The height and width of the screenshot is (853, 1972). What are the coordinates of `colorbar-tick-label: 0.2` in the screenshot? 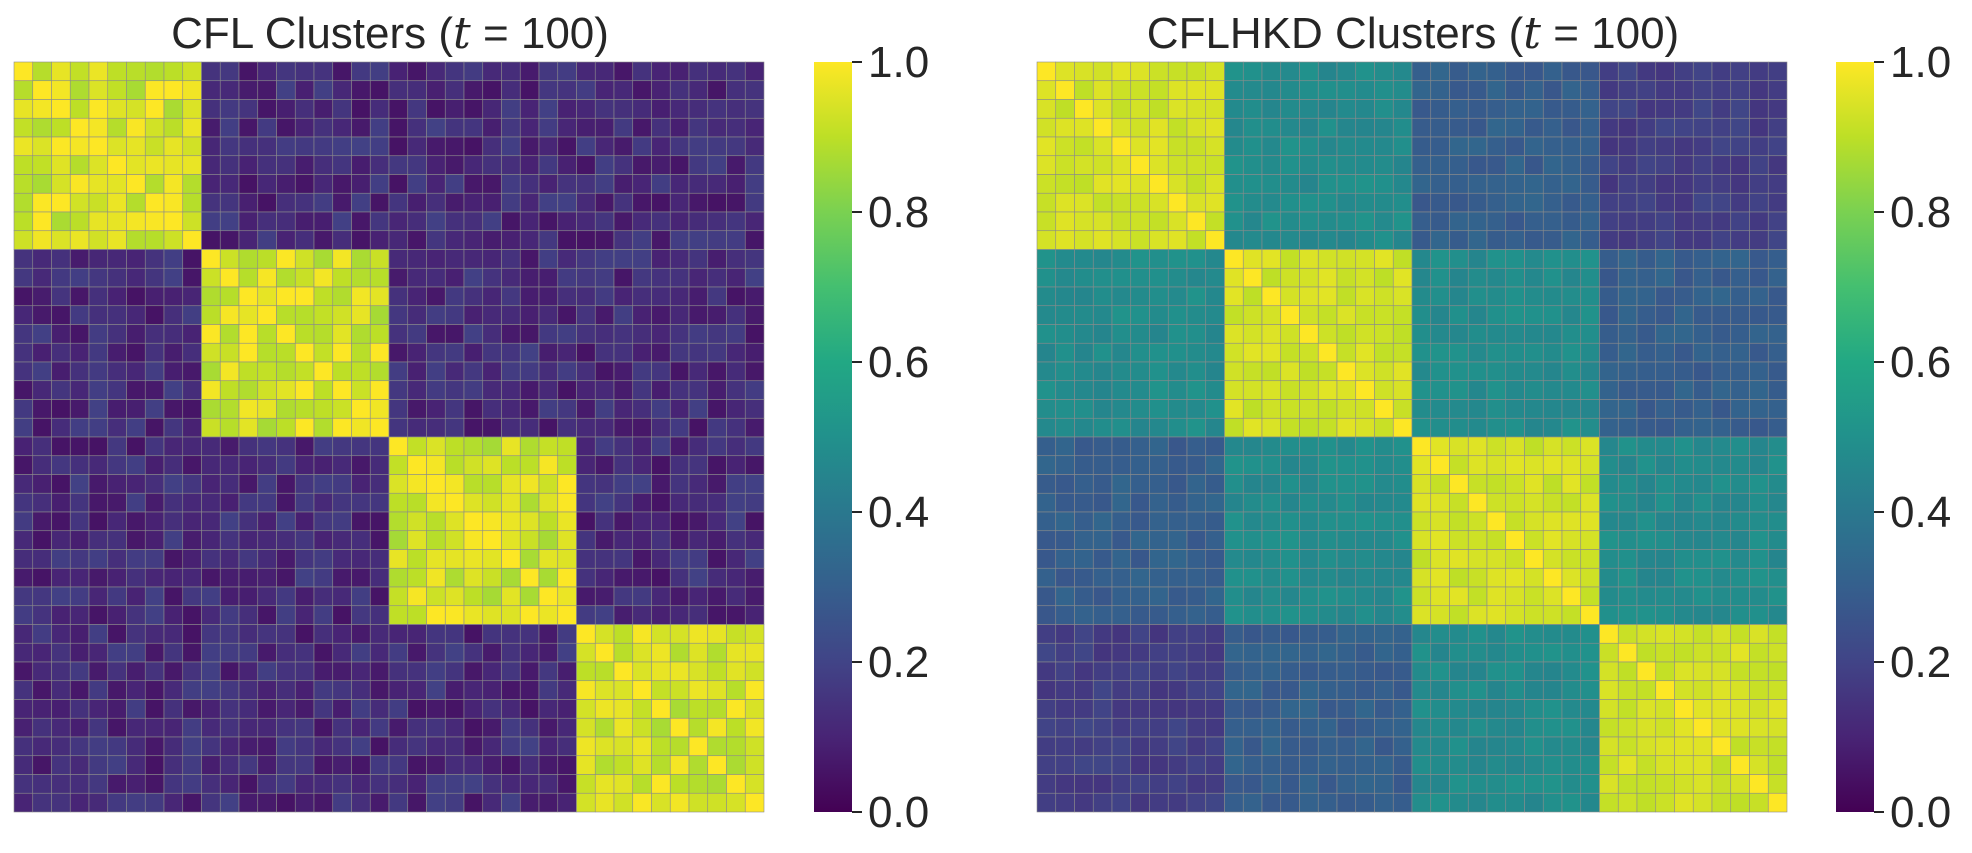 It's located at (1920, 662).